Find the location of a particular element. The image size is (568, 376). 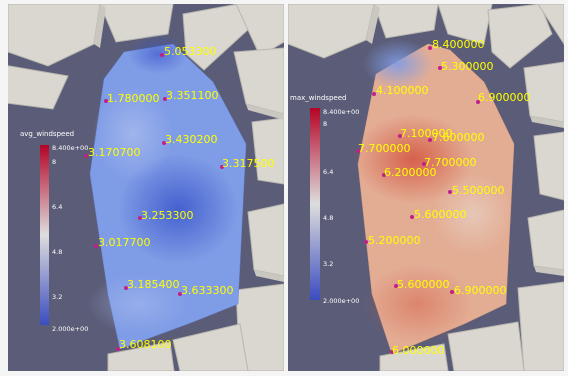

probe-point: 8.400000 is located at coordinates (456, 44).